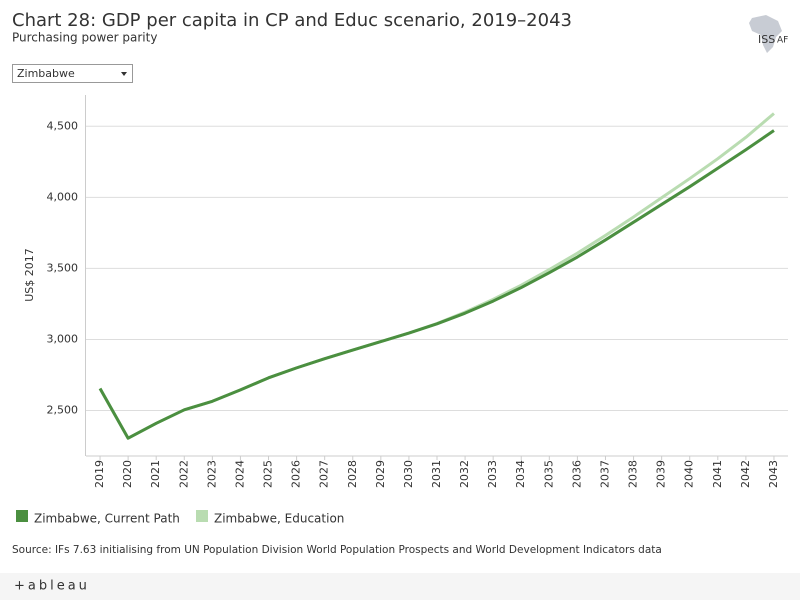  What do you see at coordinates (127, 474) in the screenshot?
I see `x-tick-label: 2020` at bounding box center [127, 474].